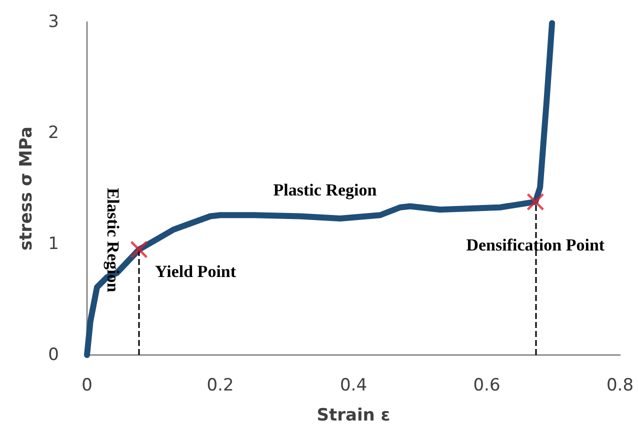 Image resolution: width=638 pixels, height=441 pixels. What do you see at coordinates (53, 244) in the screenshot?
I see `y-tick-label: 1` at bounding box center [53, 244].